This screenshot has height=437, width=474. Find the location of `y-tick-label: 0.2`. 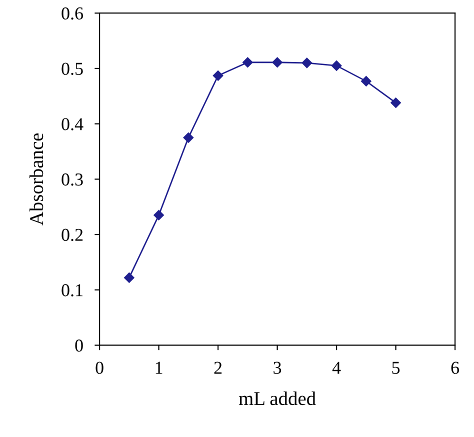

y-tick-label: 0.2 is located at coordinates (72, 235).